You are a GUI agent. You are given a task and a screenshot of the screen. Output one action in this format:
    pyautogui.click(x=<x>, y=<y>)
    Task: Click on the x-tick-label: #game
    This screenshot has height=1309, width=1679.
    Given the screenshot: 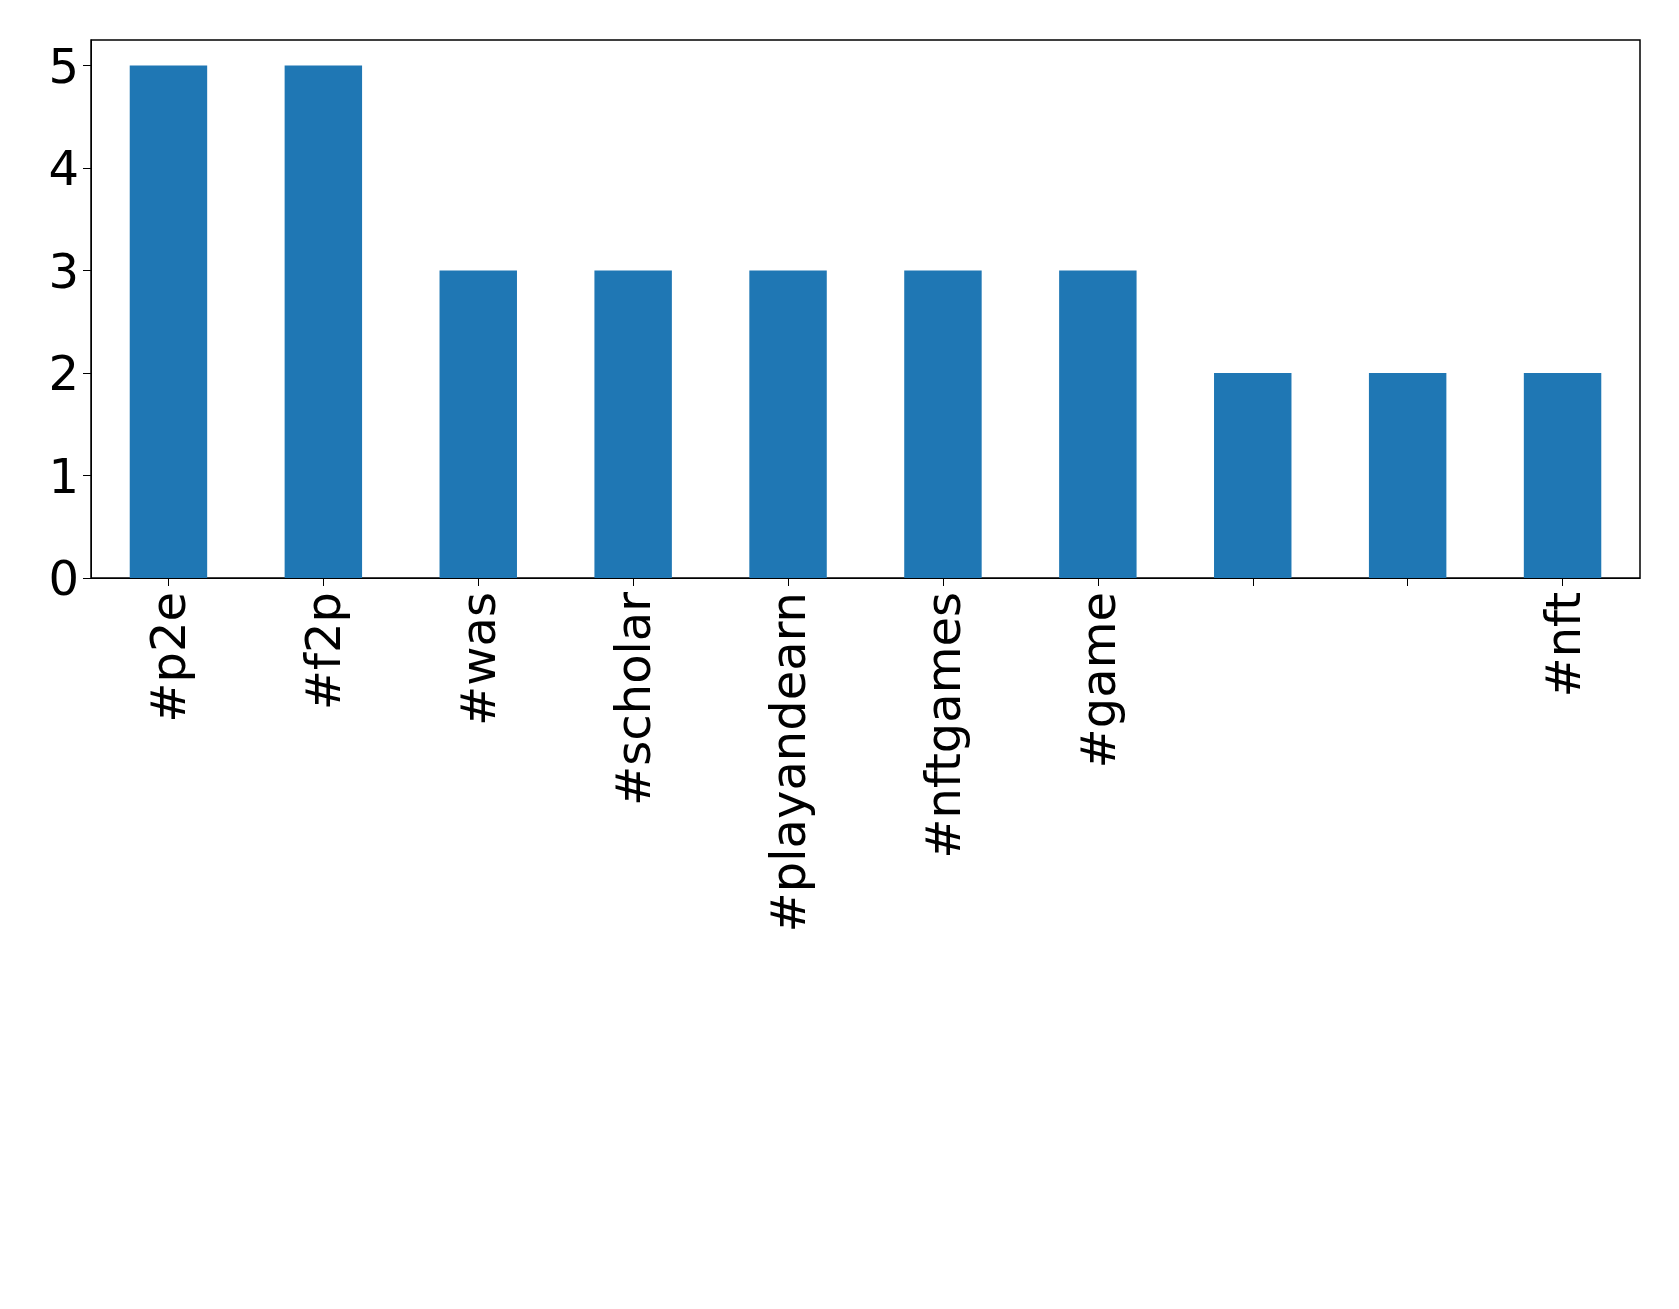 What is the action you would take?
    pyautogui.click(x=1097, y=680)
    